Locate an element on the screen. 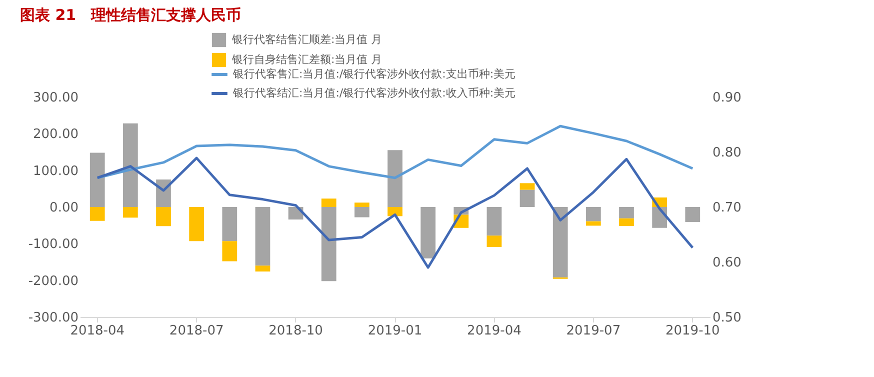 The width and height of the screenshot is (874, 377). legend-label: 银行代客结售汇顺差:当月值 月 is located at coordinates (306, 39).